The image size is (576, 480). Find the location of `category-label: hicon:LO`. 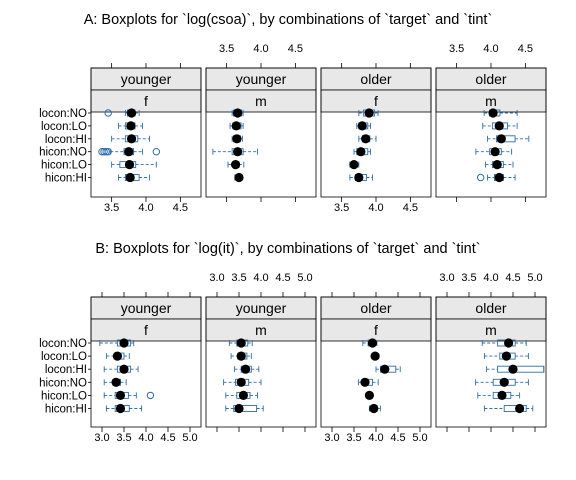

category-label: hicon:LO is located at coordinates (64, 396).